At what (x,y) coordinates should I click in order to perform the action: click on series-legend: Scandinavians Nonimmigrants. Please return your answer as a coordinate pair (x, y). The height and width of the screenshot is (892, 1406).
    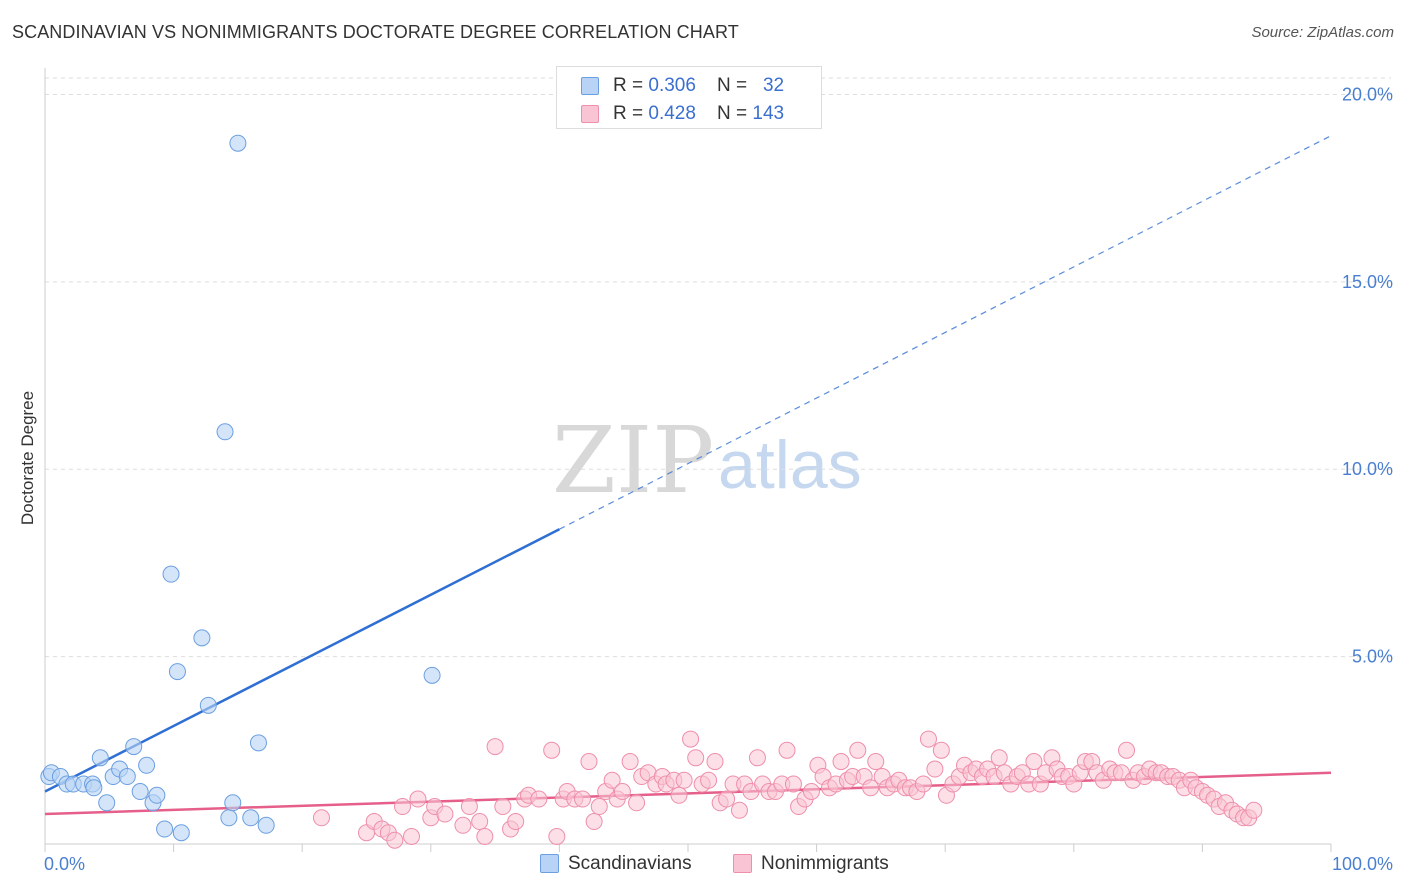
    Looking at the image, I should click on (703, 865).